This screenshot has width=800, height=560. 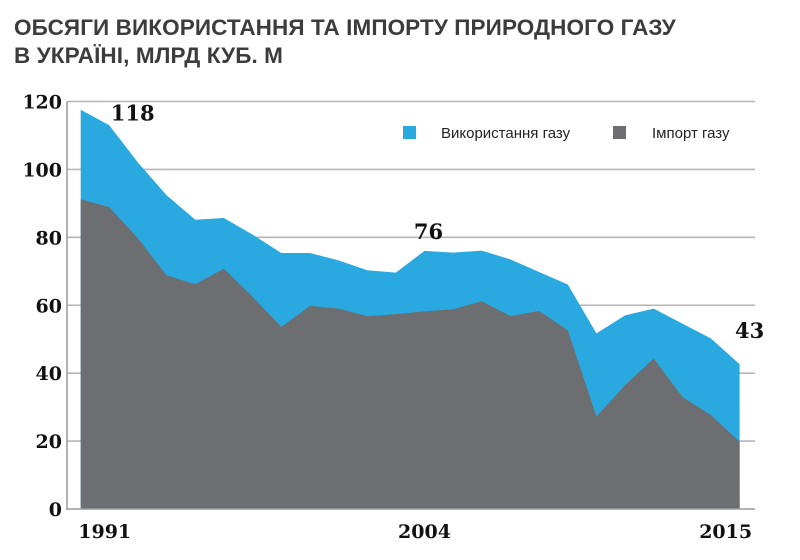 What do you see at coordinates (49, 442) in the screenshot?
I see `y-tick-label: 20` at bounding box center [49, 442].